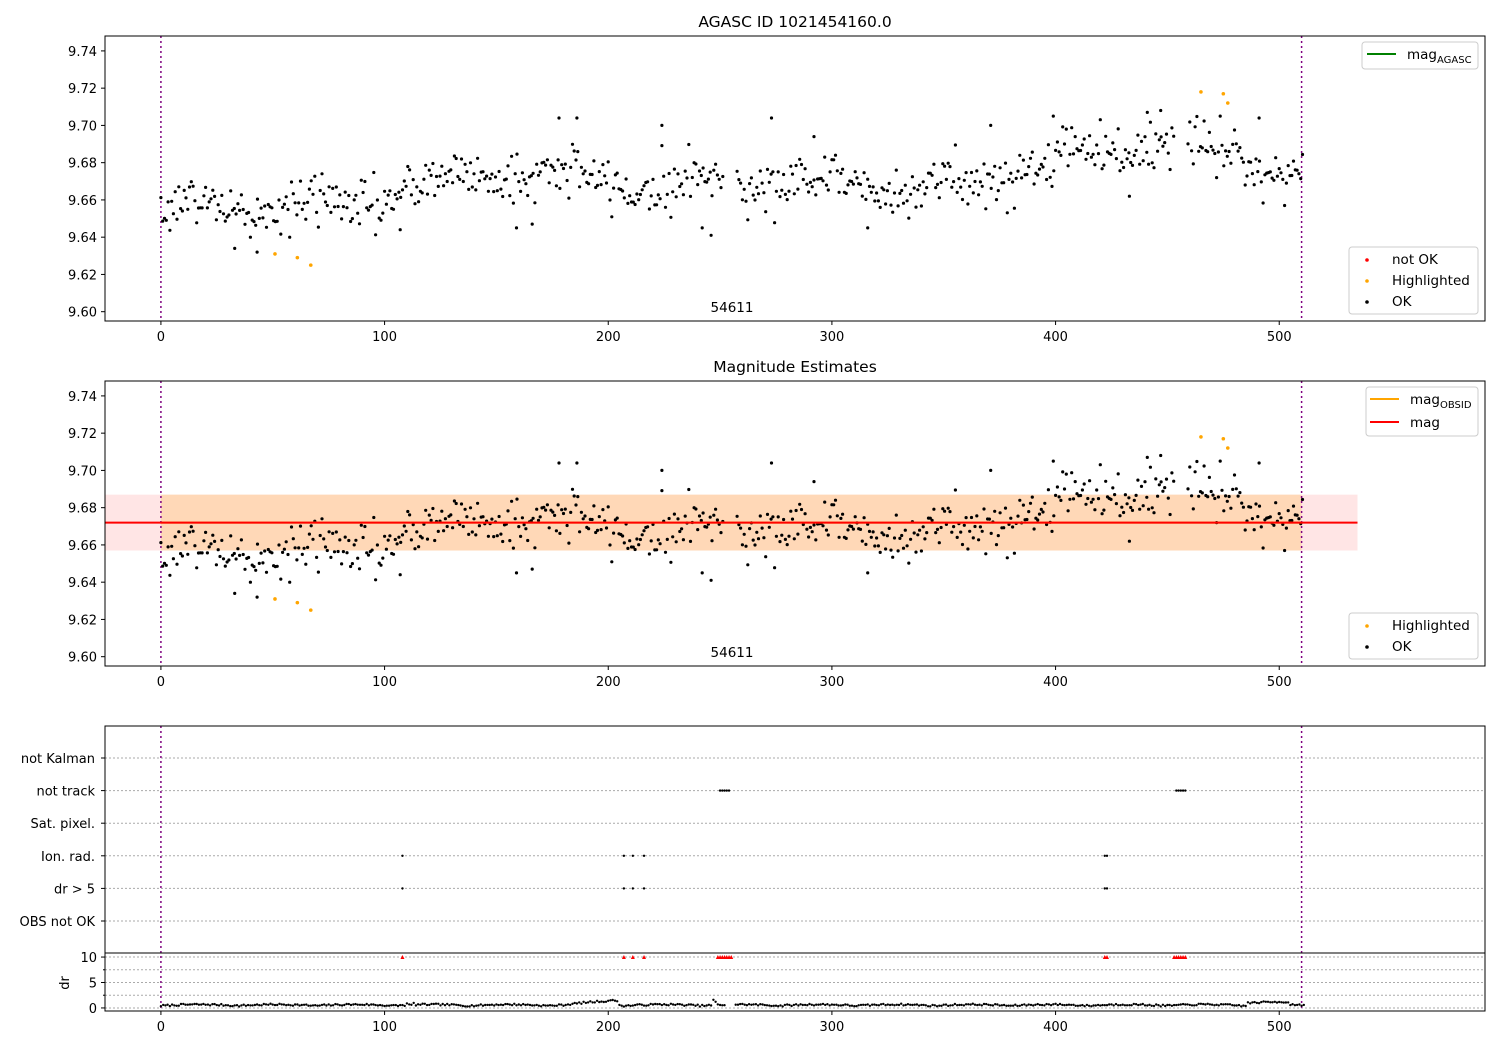  What do you see at coordinates (1055, 682) in the screenshot?
I see `x-tick-label: 400` at bounding box center [1055, 682].